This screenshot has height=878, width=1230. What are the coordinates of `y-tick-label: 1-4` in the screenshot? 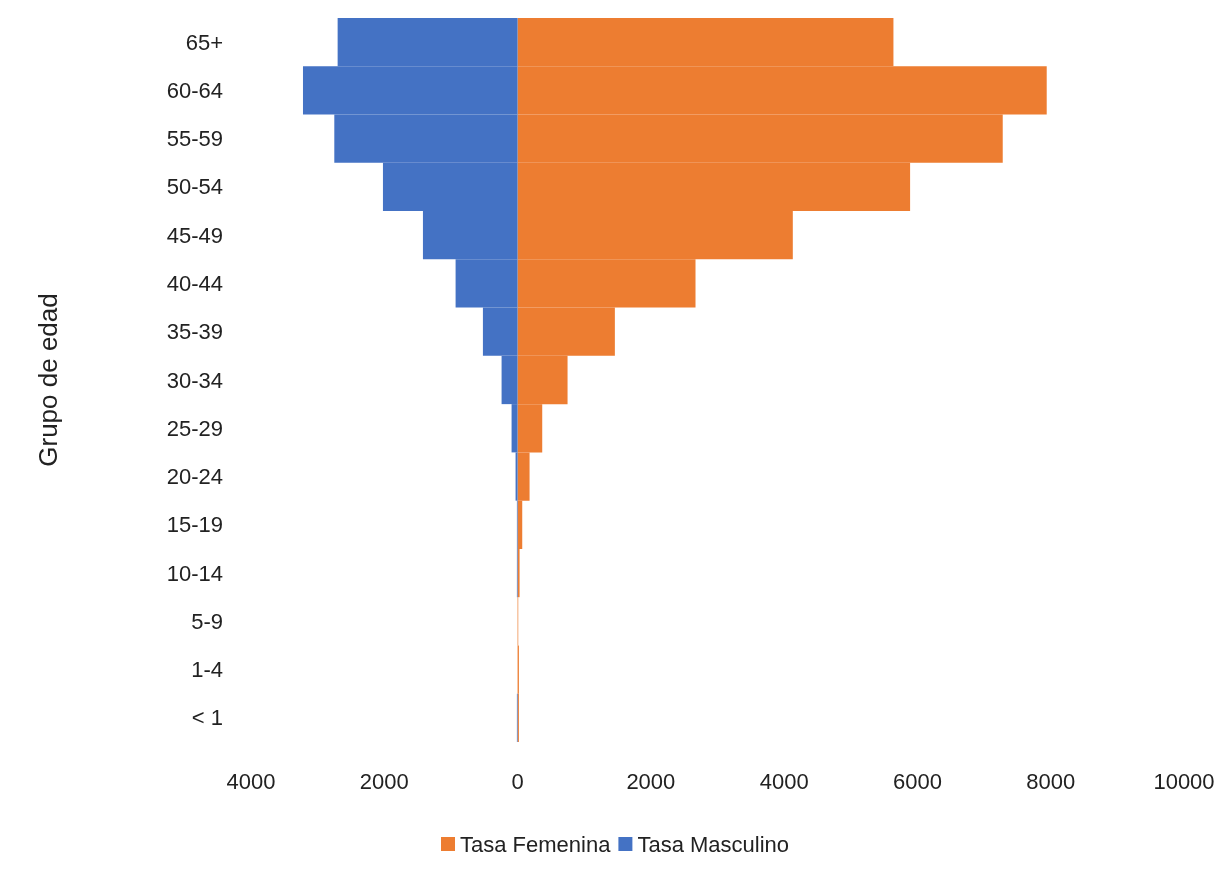 It's located at (207, 670).